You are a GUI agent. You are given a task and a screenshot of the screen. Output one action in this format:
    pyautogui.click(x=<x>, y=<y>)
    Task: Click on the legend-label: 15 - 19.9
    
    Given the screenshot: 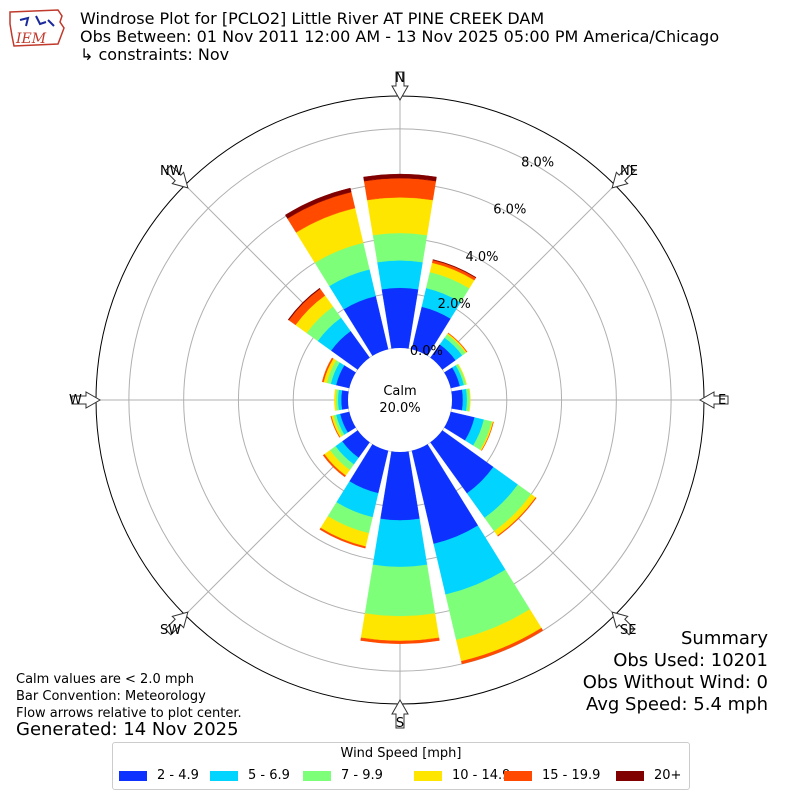 What is the action you would take?
    pyautogui.click(x=571, y=775)
    